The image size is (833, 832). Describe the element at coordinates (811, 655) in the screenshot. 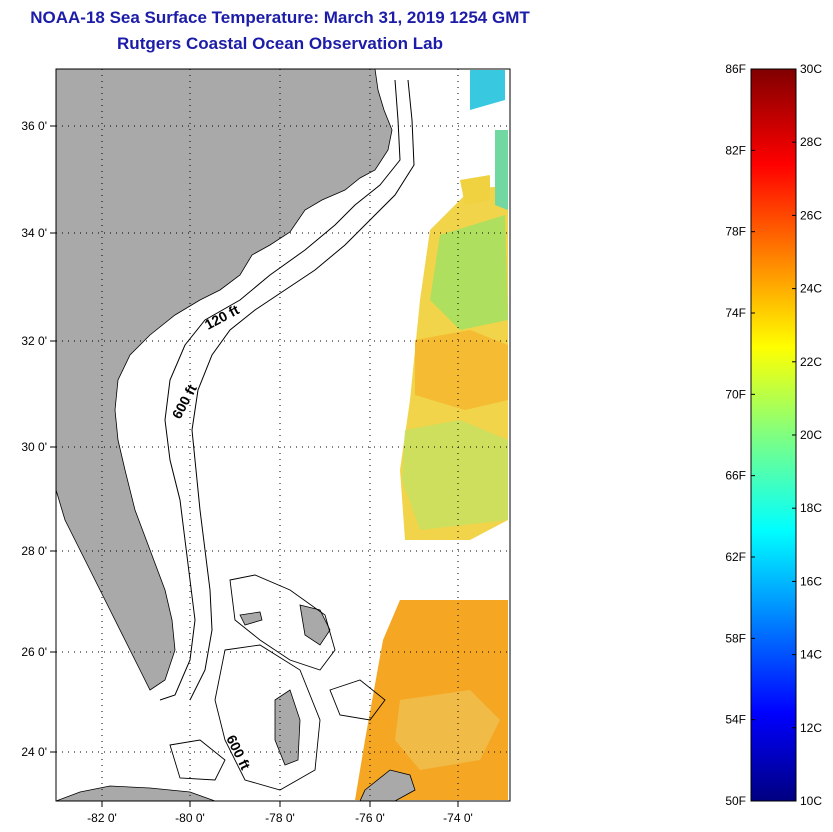

I see `colorbar-c-label: 14C` at that location.